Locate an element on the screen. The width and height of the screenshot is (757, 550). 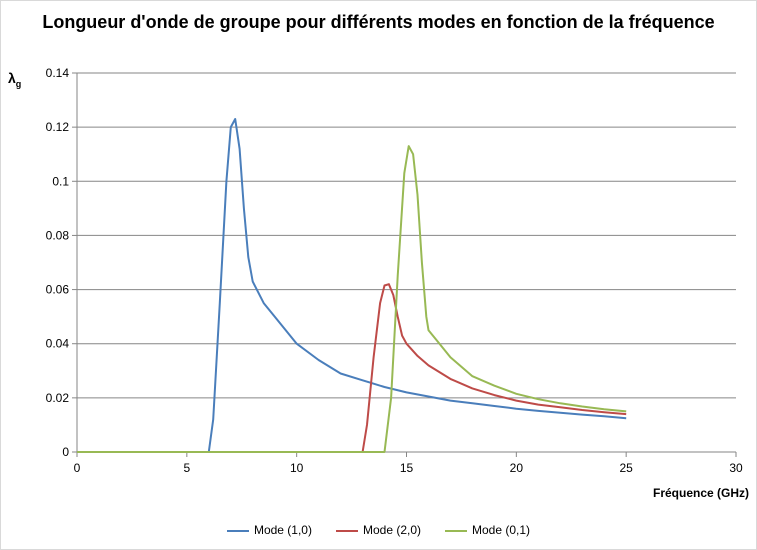
x-tick-label: 10 is located at coordinates (297, 468).